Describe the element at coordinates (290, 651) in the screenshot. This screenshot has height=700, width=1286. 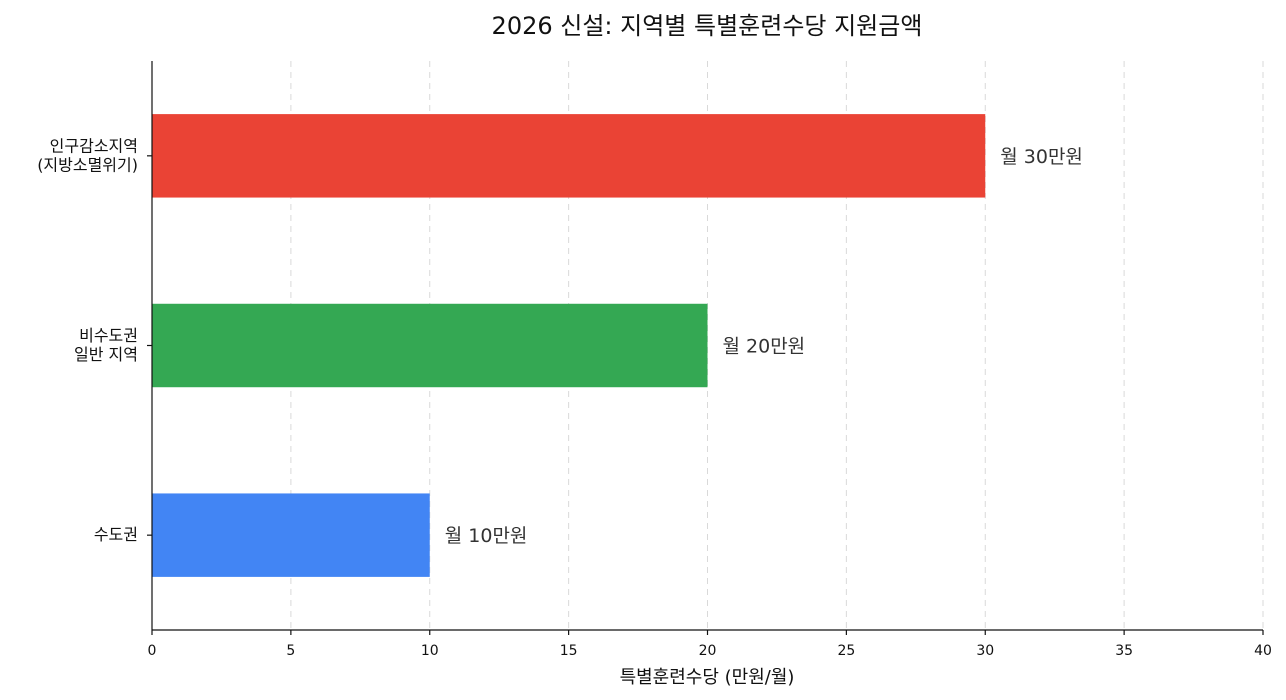
I see `x-tick-label-5: 5` at that location.